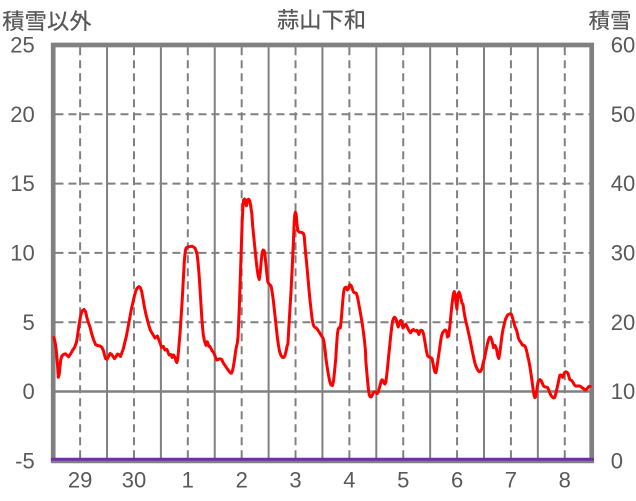 The image size is (636, 501). I want to click on svg-text: 60, so click(623, 45).